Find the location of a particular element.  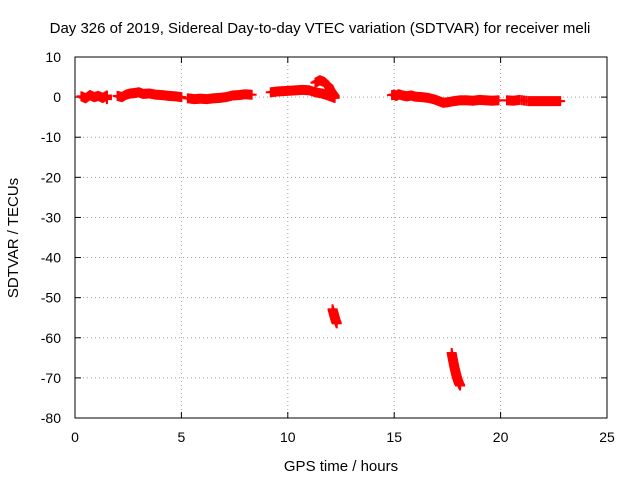

y-tick-label: -60 is located at coordinates (51, 338).